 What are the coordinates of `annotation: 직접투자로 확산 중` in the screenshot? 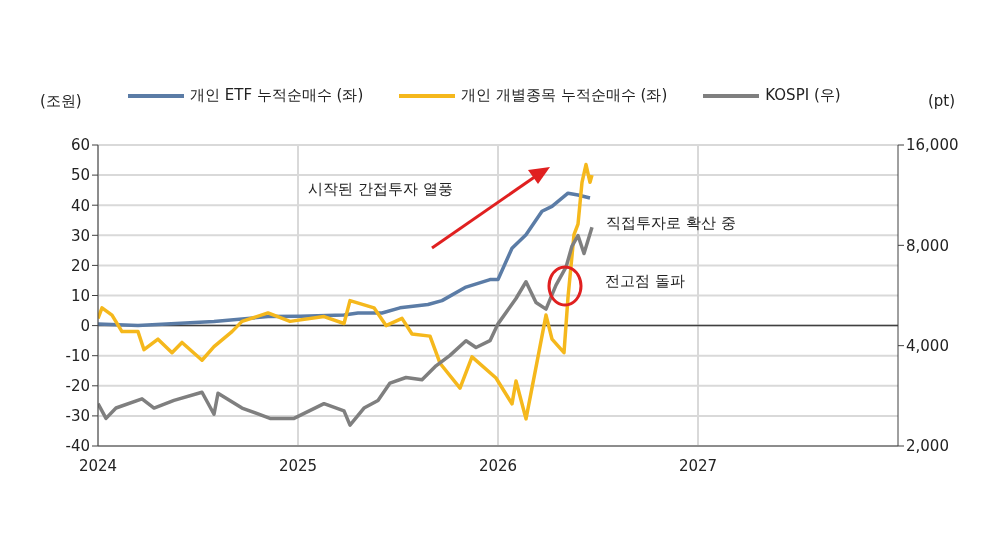 It's located at (671, 223).